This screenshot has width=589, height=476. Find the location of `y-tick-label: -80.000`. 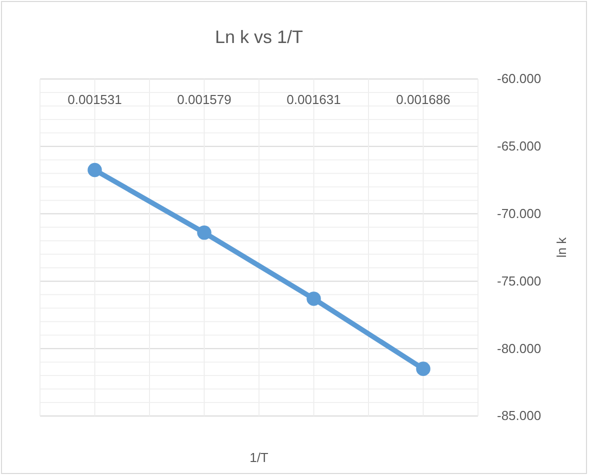

y-tick-label: -80.000 is located at coordinates (519, 348).